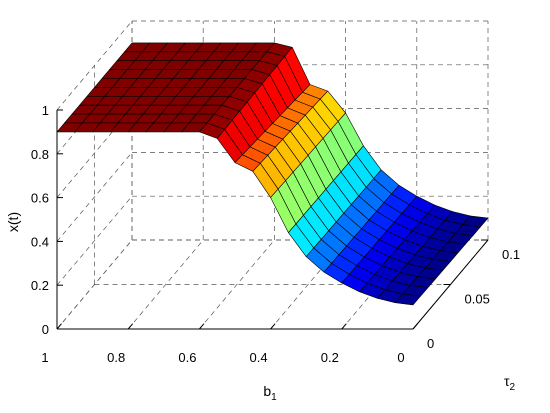  What do you see at coordinates (40, 241) in the screenshot?
I see `z-tick-label: 0.4` at bounding box center [40, 241].